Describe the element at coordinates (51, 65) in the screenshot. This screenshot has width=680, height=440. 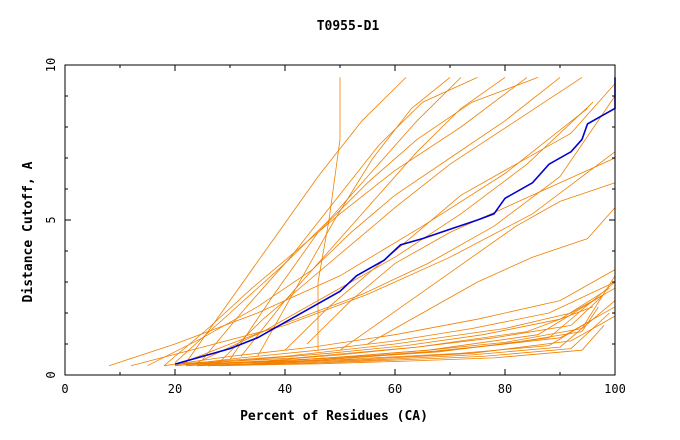
I see `y-tick-label-2: 10` at that location.